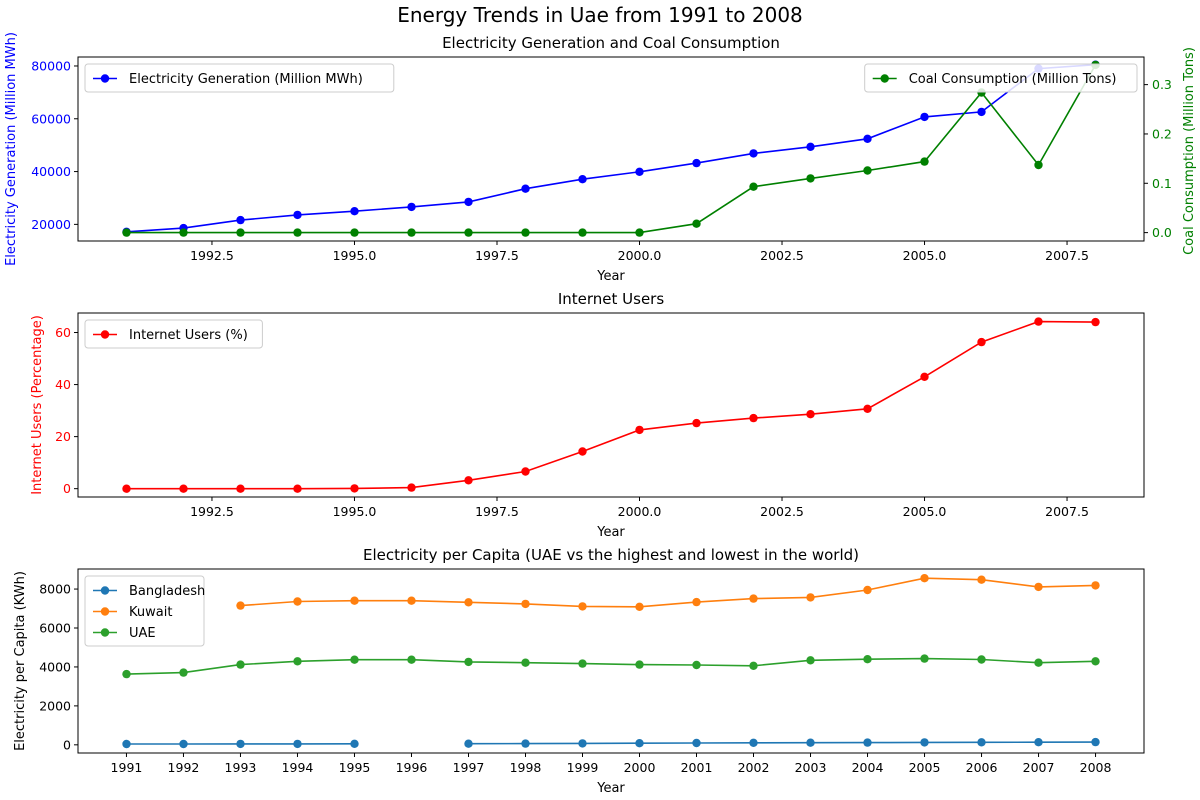  Describe the element at coordinates (37, 405) in the screenshot. I see `y-axis-label: Internet Users (Percentage)` at that location.